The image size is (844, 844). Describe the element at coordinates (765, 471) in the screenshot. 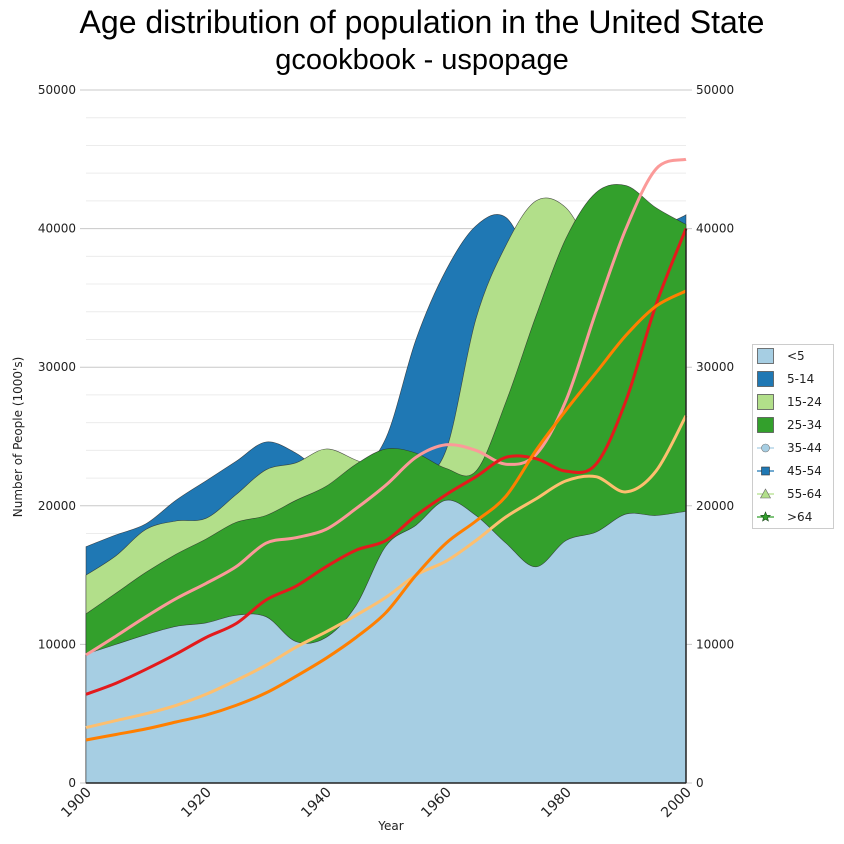

I see `legend-marker-square` at that location.